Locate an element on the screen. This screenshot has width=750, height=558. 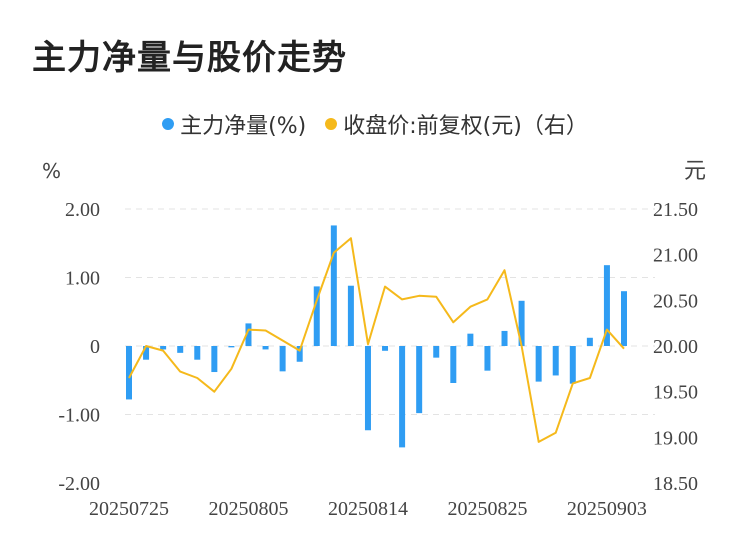
chart-title: 主力净量与股价走势 is located at coordinates (189, 58).